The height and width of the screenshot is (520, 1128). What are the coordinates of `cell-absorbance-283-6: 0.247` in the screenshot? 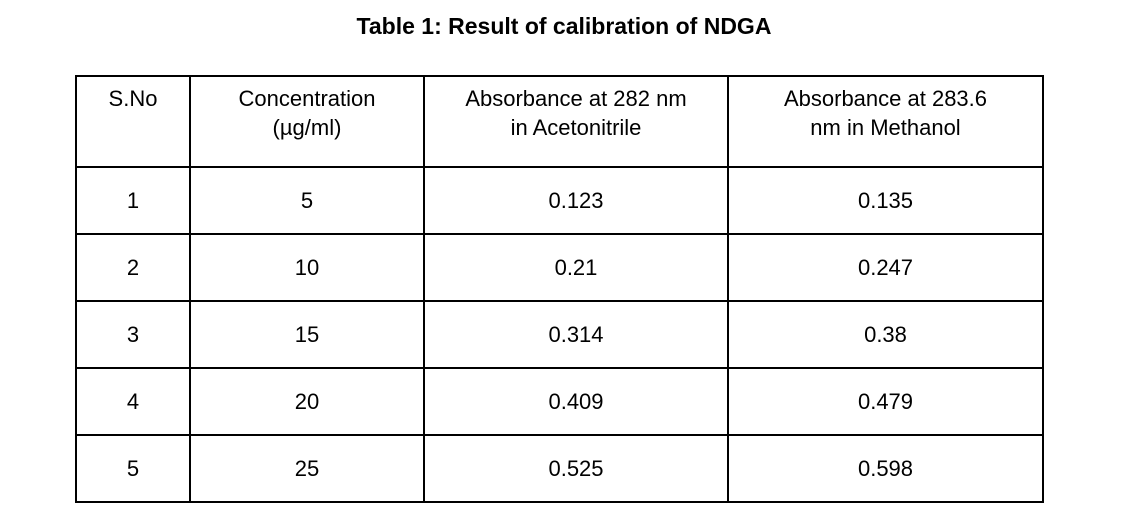 It's located at (885, 267).